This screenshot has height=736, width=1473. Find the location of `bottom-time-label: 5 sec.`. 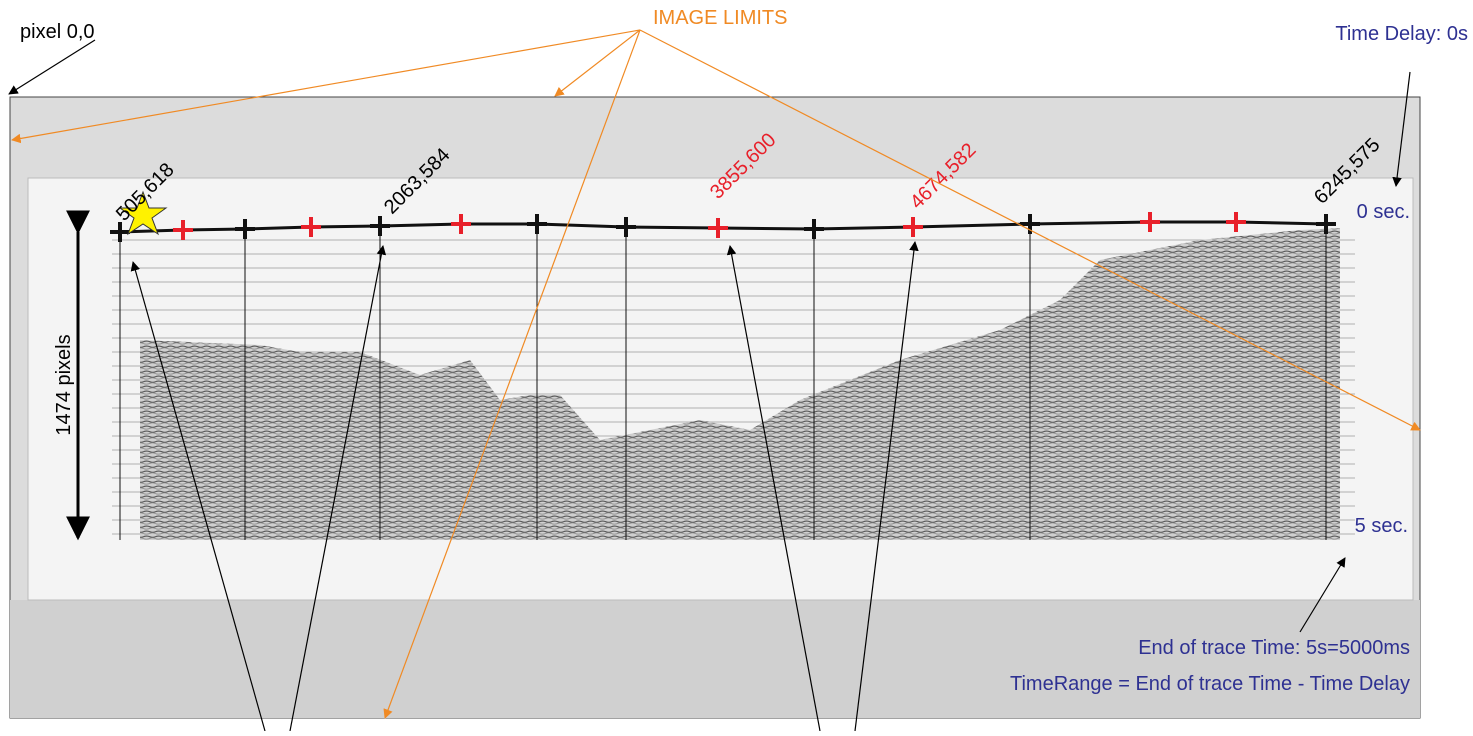

bottom-time-label: 5 sec. is located at coordinates (1381, 526).